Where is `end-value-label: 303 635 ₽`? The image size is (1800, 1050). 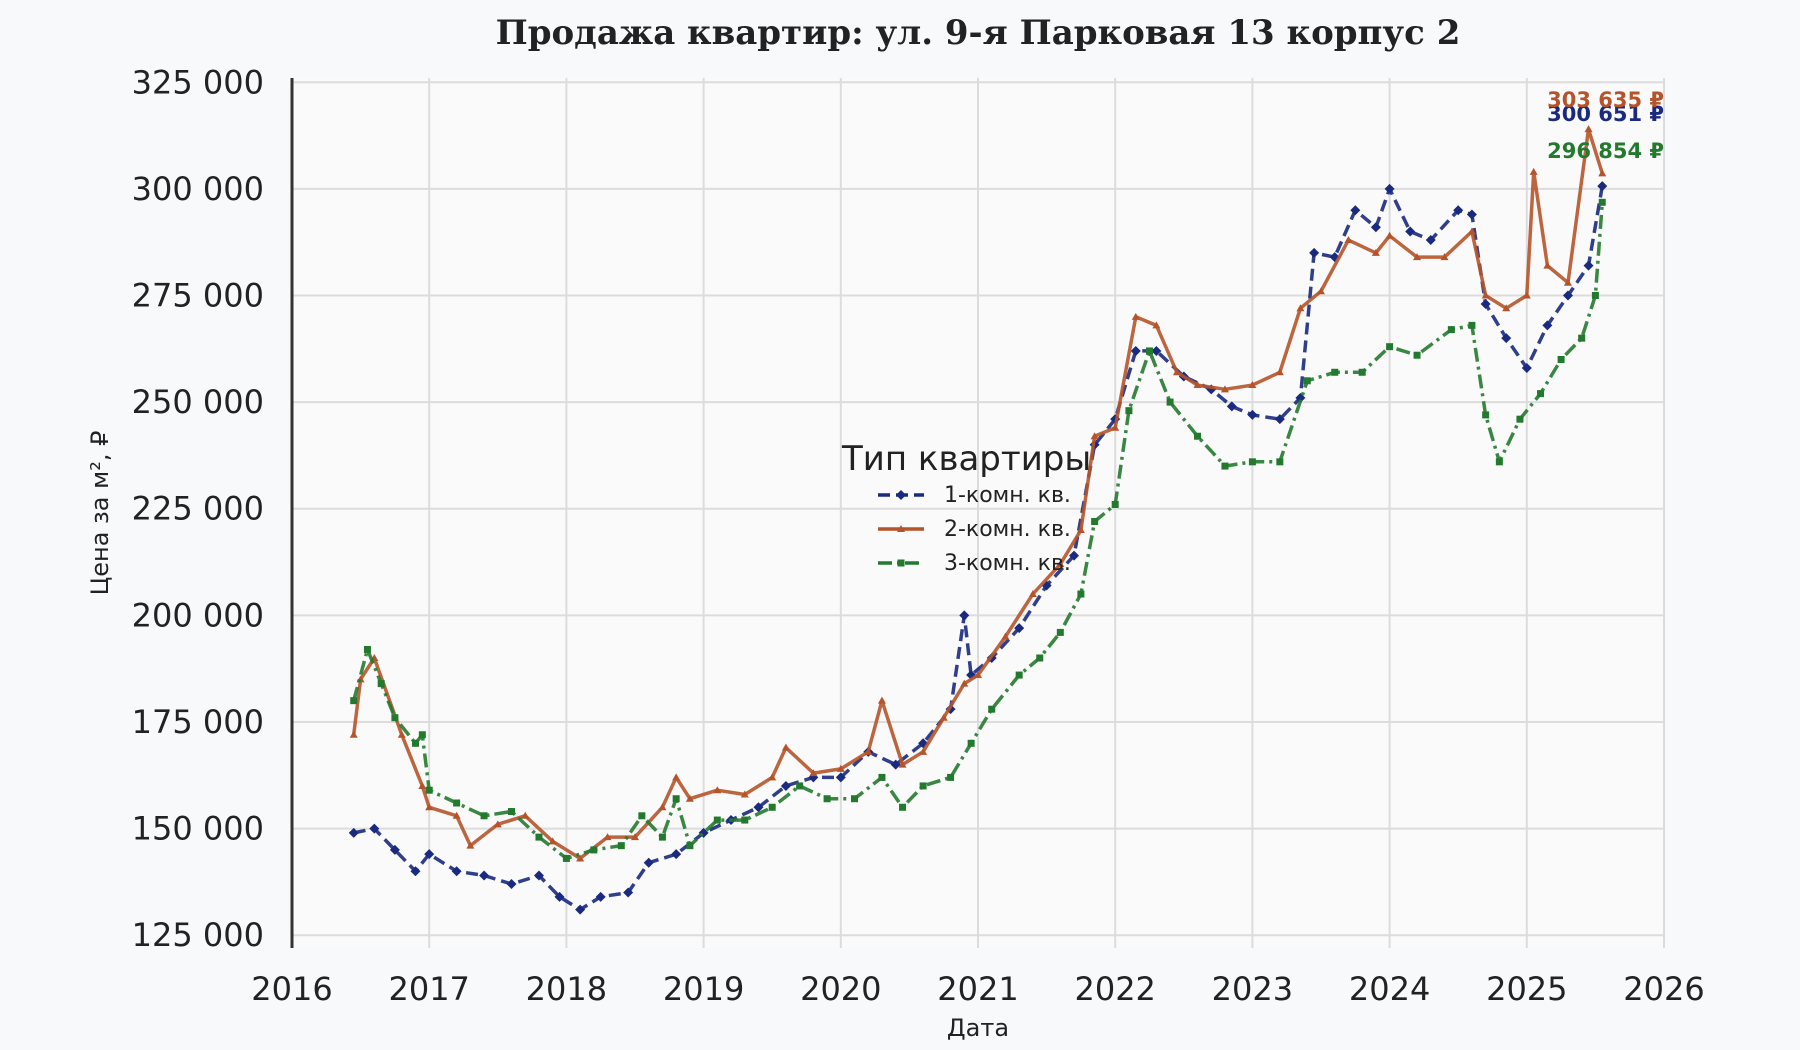 end-value-label: 303 635 ₽ is located at coordinates (1605, 100).